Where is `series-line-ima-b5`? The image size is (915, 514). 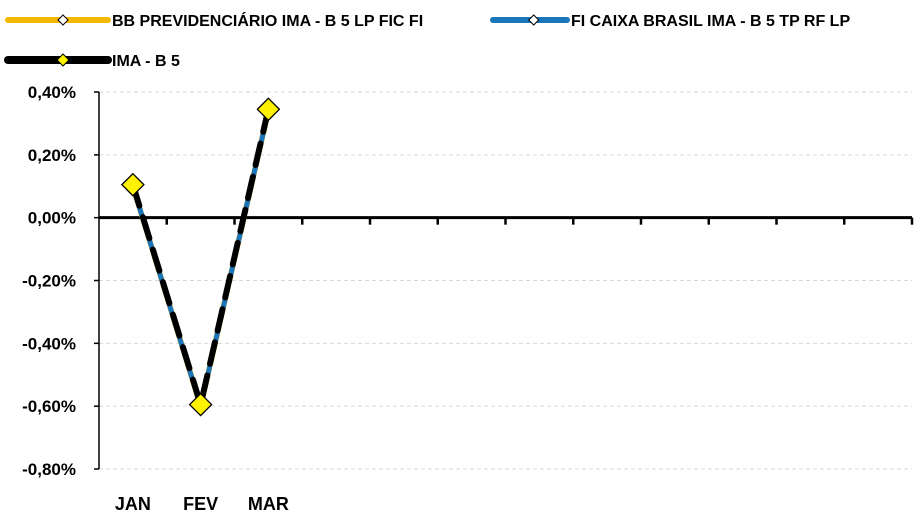 series-line-ima-b5 is located at coordinates (200, 257).